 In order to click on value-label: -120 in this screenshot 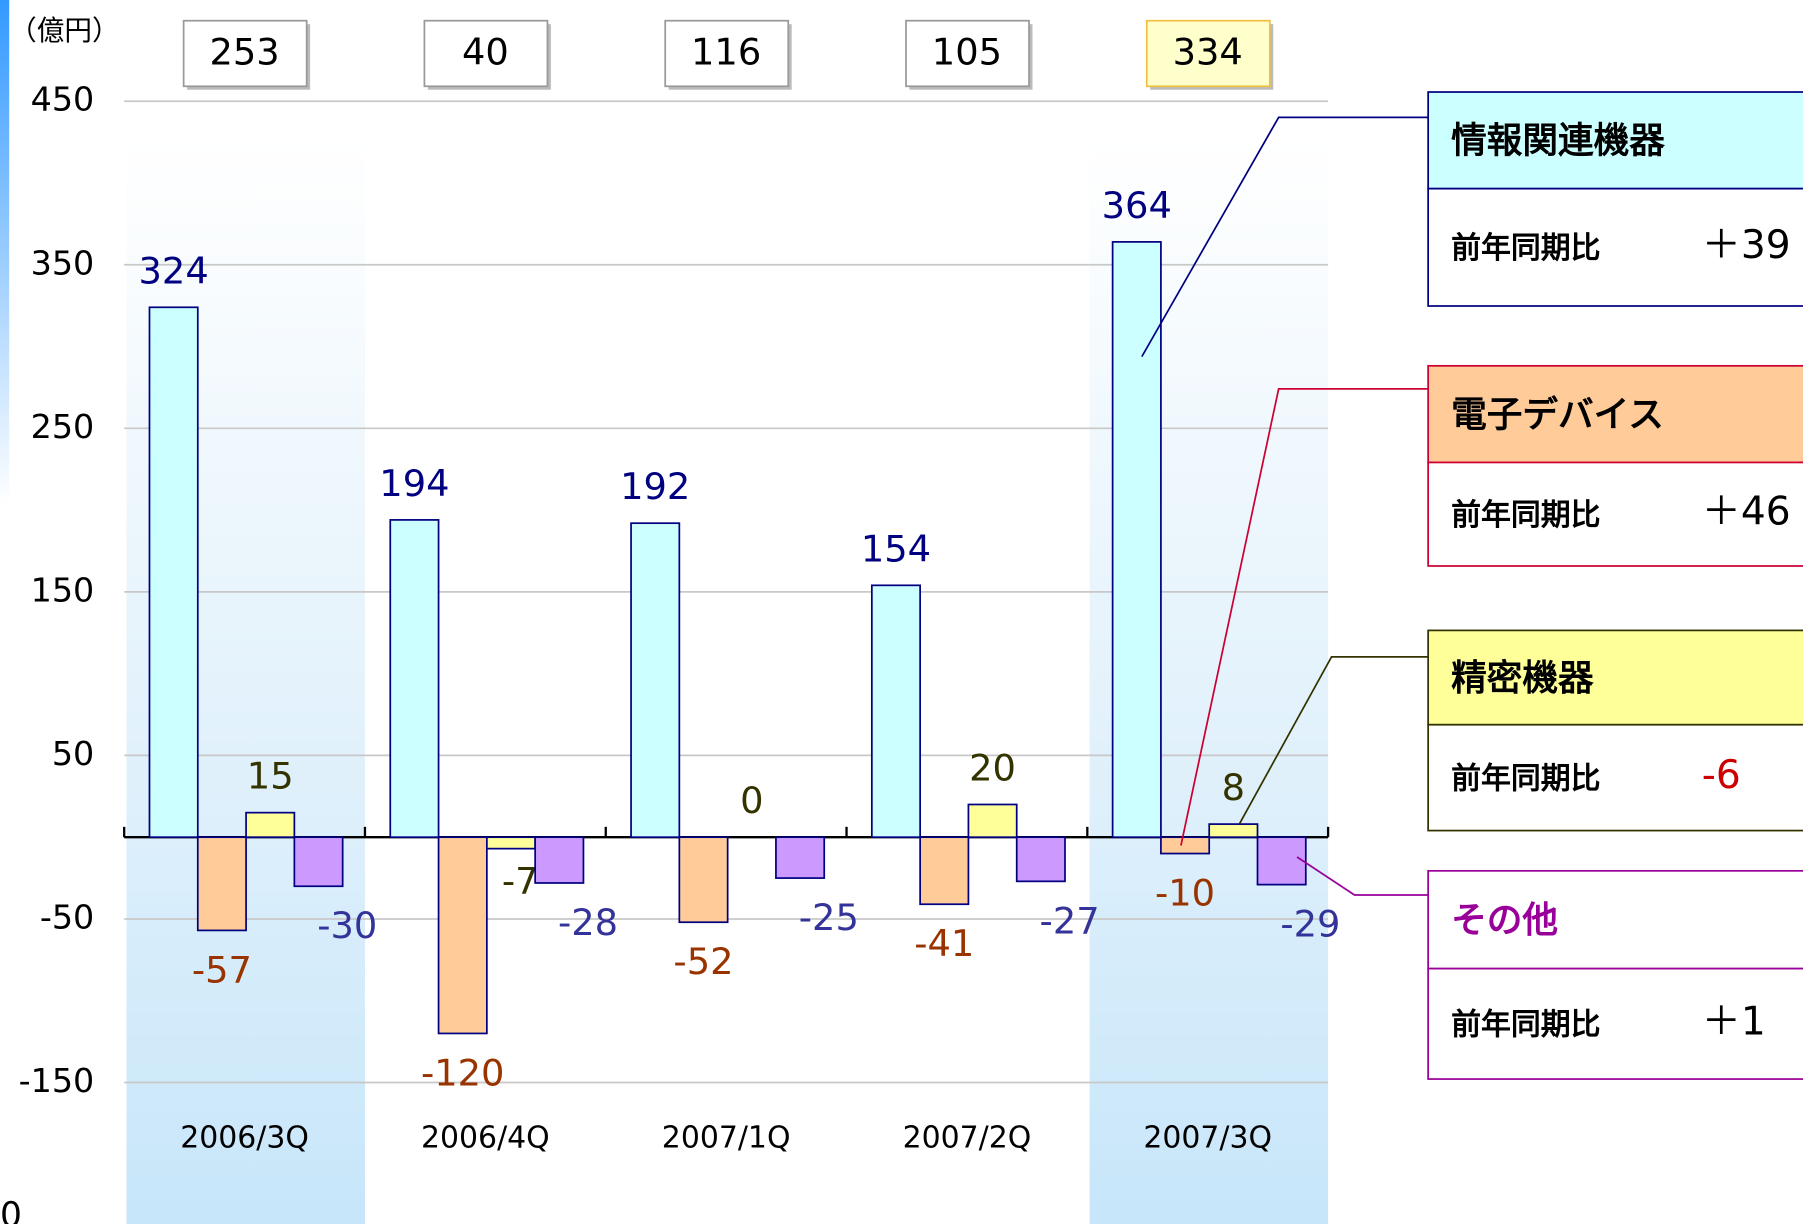, I will do `click(462, 1072)`.